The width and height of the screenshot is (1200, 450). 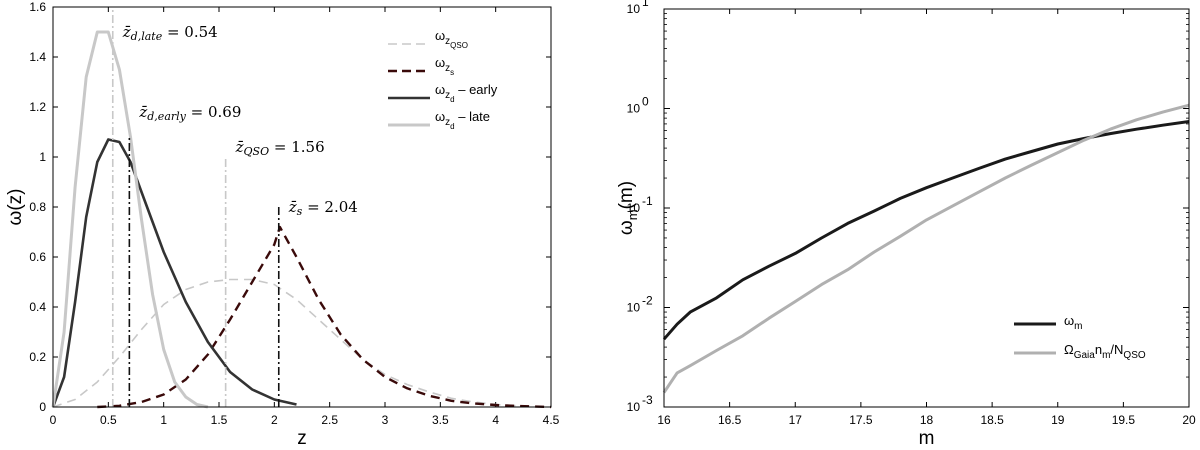 I want to click on legend-part: QSO, so click(x=1134, y=355).